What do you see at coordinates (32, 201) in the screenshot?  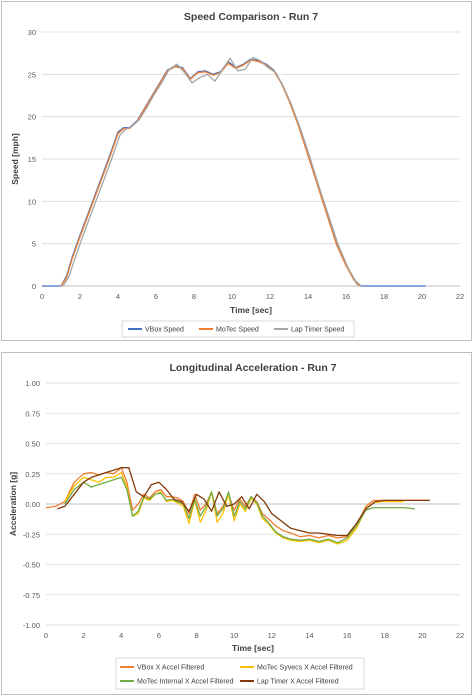 I see `y-tick-label: 10` at bounding box center [32, 201].